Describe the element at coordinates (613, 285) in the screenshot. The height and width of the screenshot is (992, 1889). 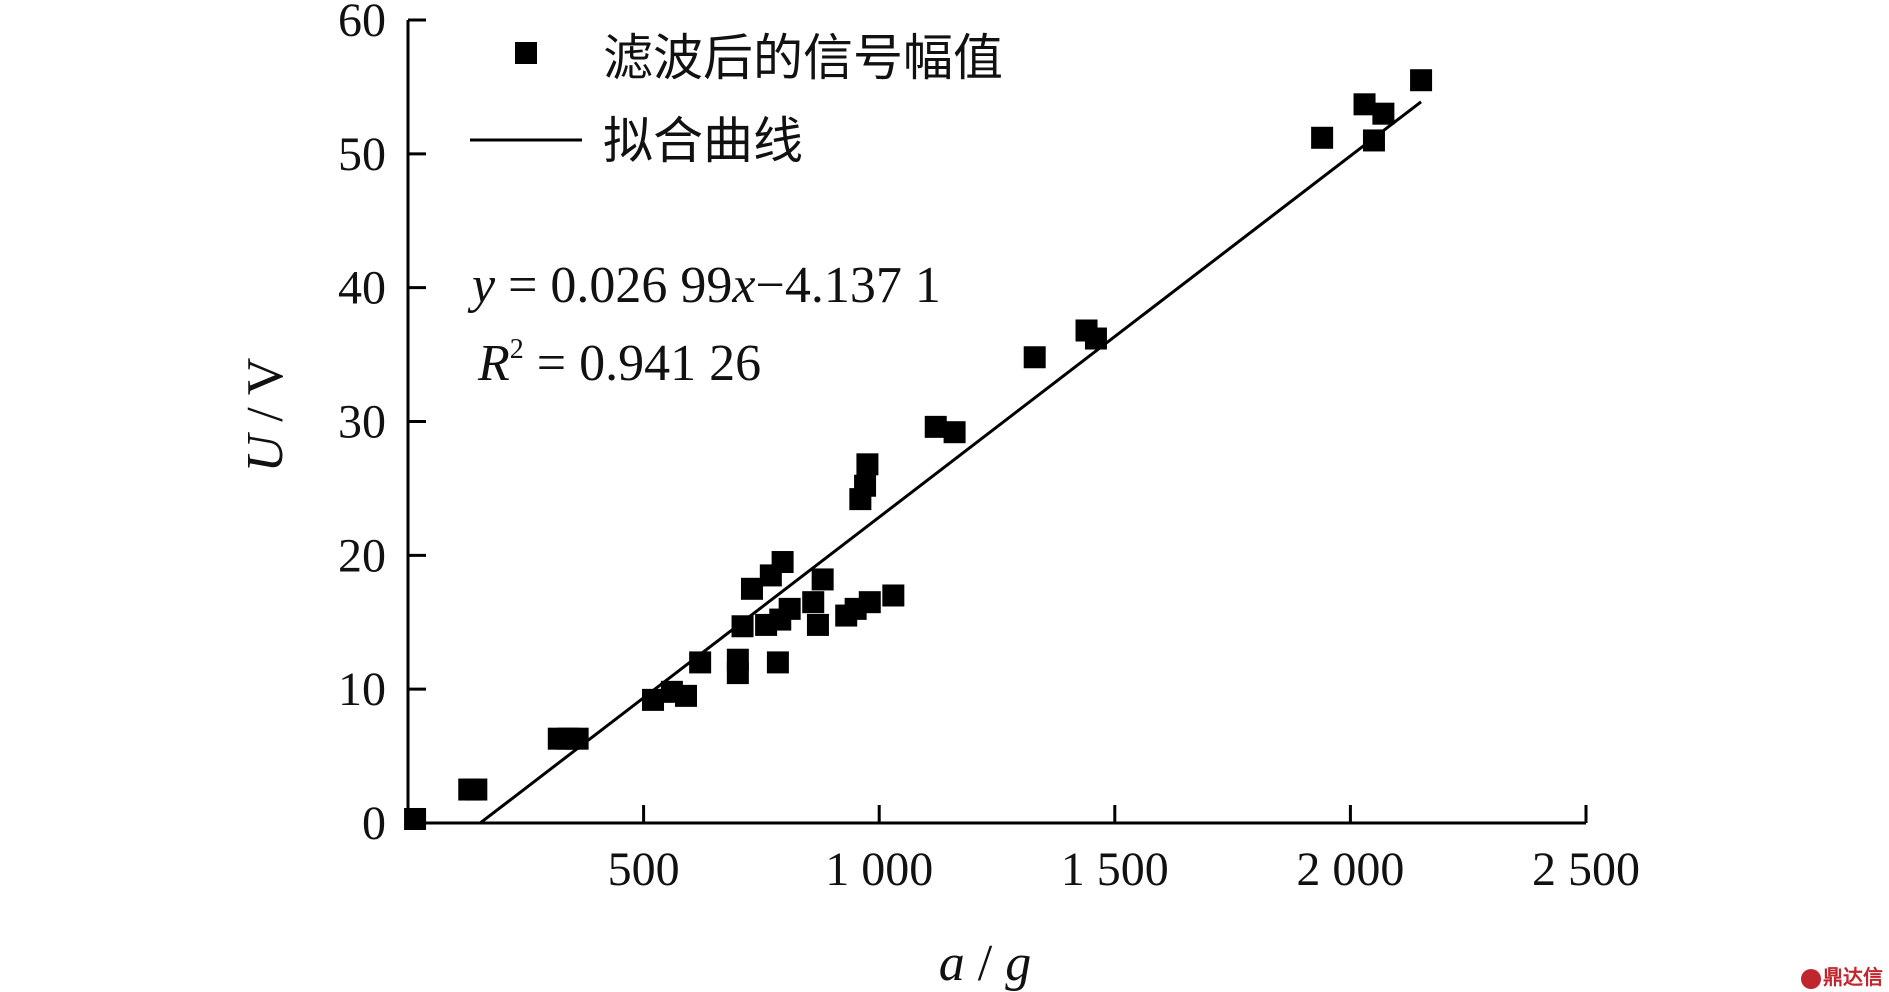
I see `equation-mid: = 0.026 99` at that location.